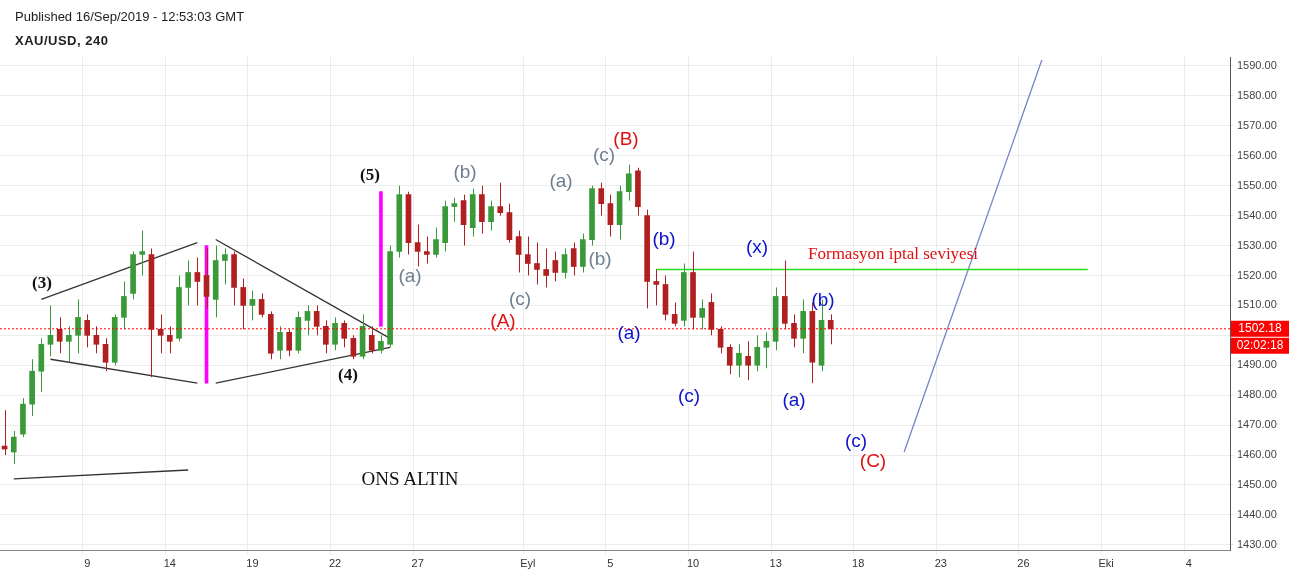 The image size is (1299, 580). What do you see at coordinates (1257, 304) in the screenshot?
I see `y-tick-label: 1510.00` at bounding box center [1257, 304].